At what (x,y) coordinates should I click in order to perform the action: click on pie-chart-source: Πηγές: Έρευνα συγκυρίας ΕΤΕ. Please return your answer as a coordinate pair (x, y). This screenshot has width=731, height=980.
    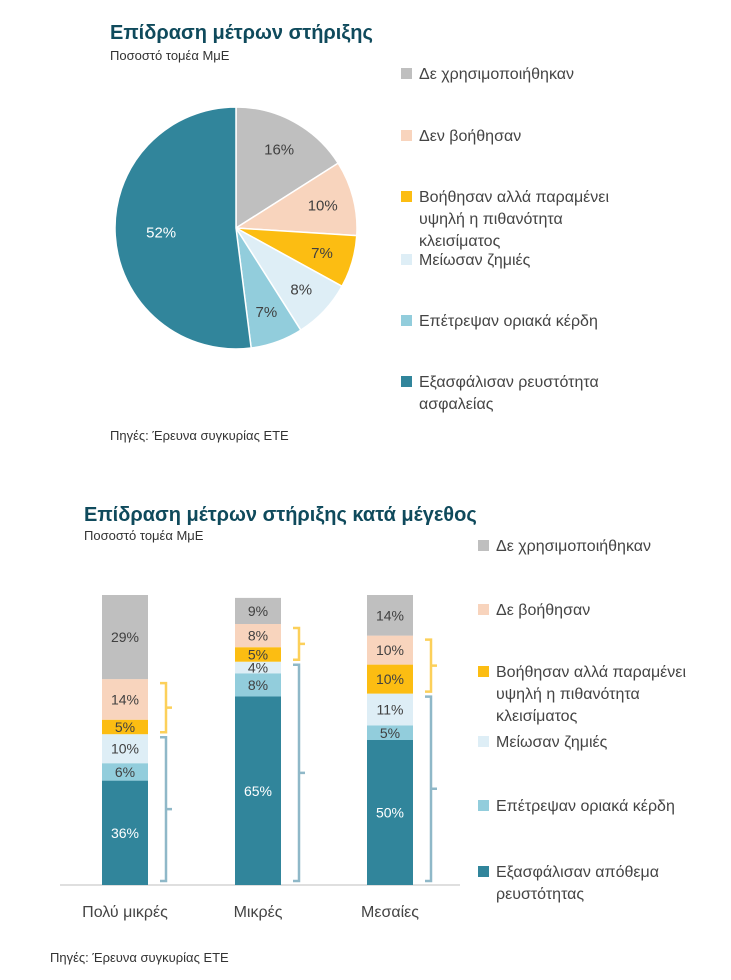
    Looking at the image, I should click on (199, 435).